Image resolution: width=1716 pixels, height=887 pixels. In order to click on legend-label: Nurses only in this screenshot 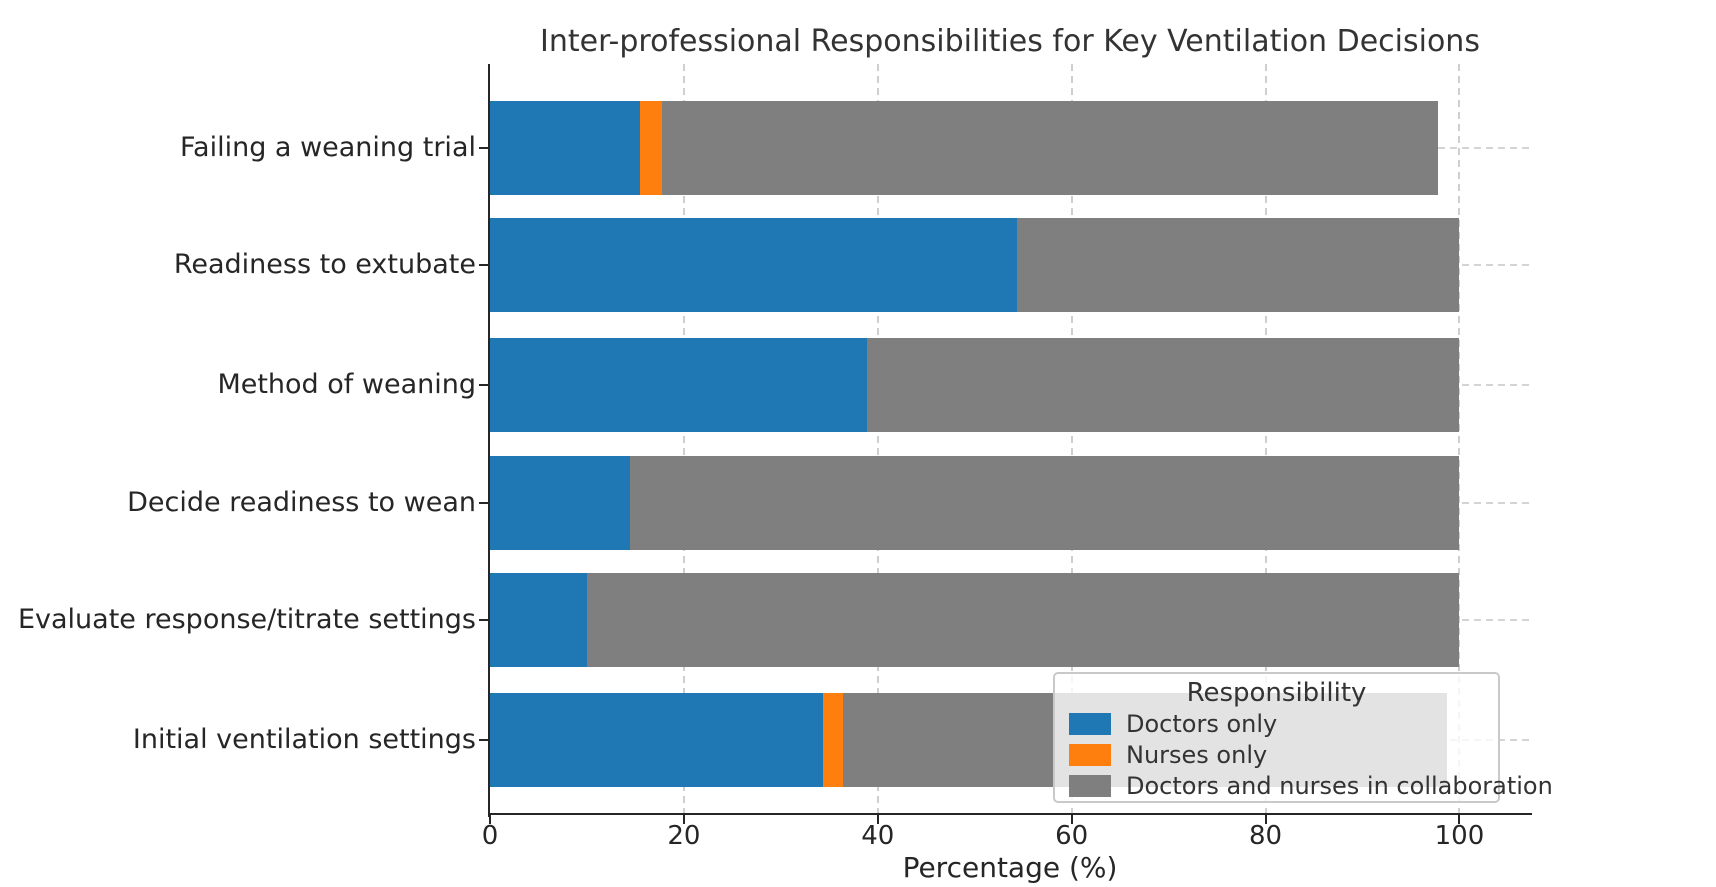, I will do `click(1197, 754)`.